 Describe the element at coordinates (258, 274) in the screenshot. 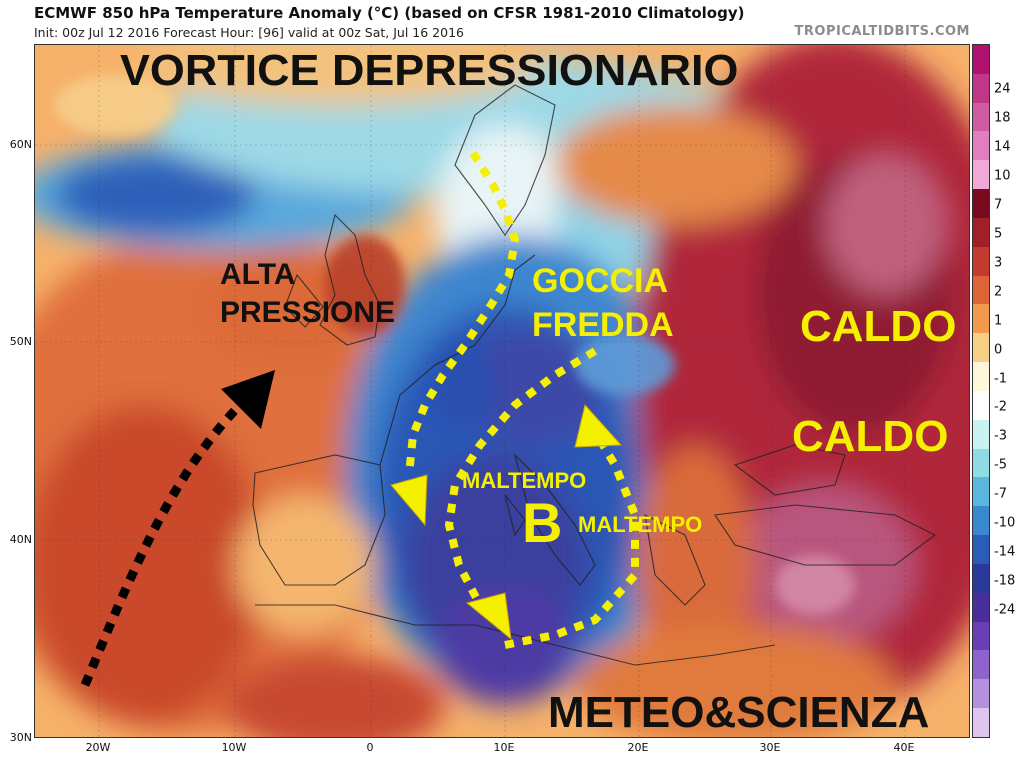

I see `alta-label-line1: ALTA` at that location.